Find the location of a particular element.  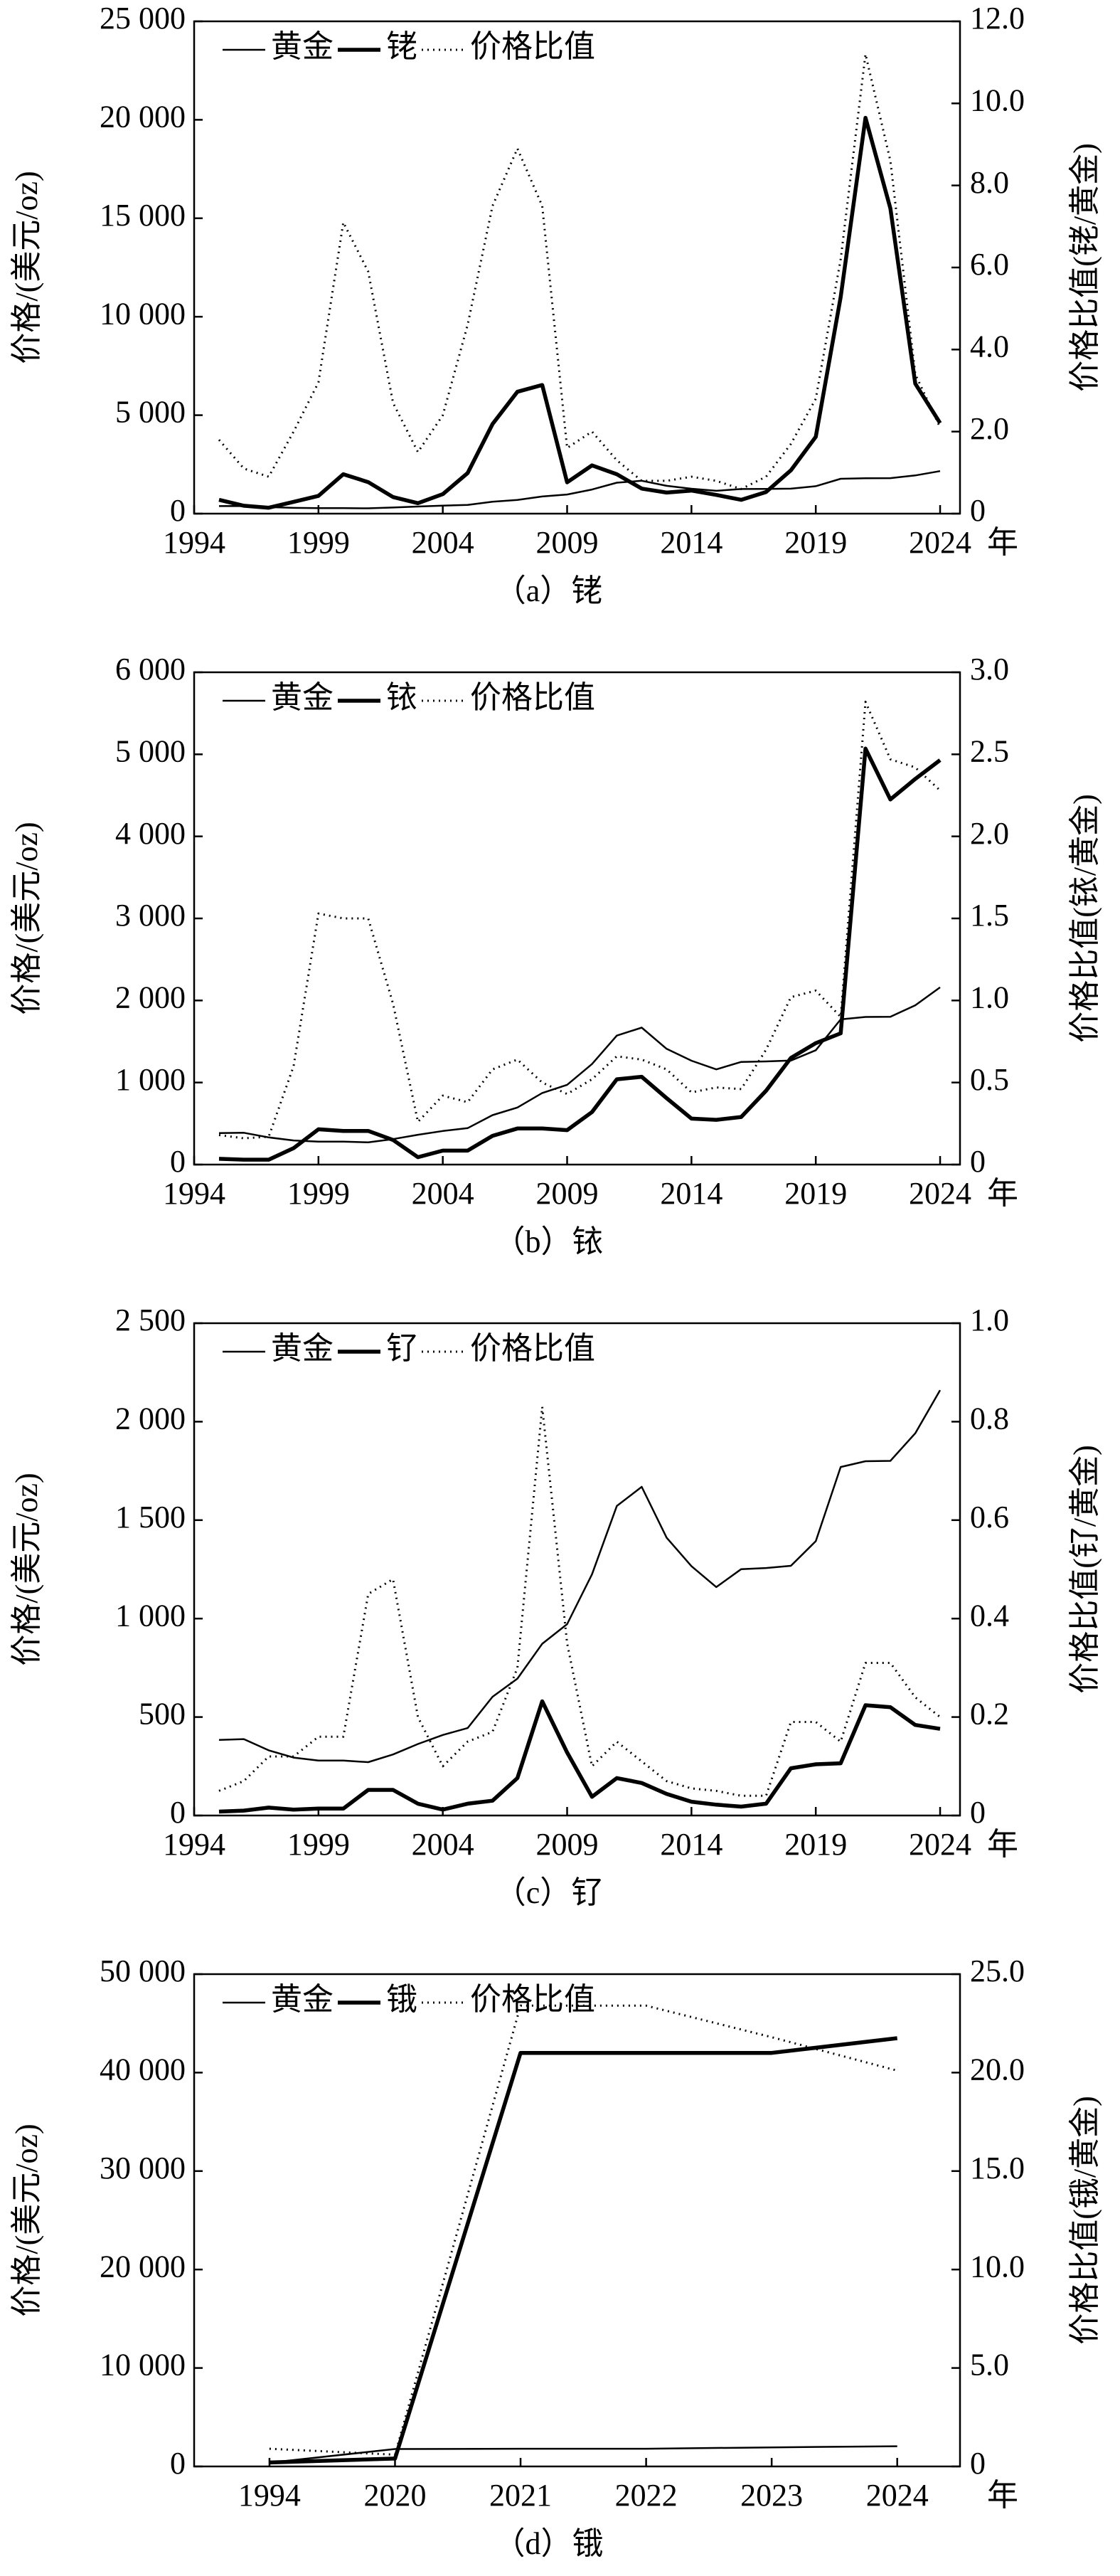

y-tick-label: 5 000 is located at coordinates (150, 412).